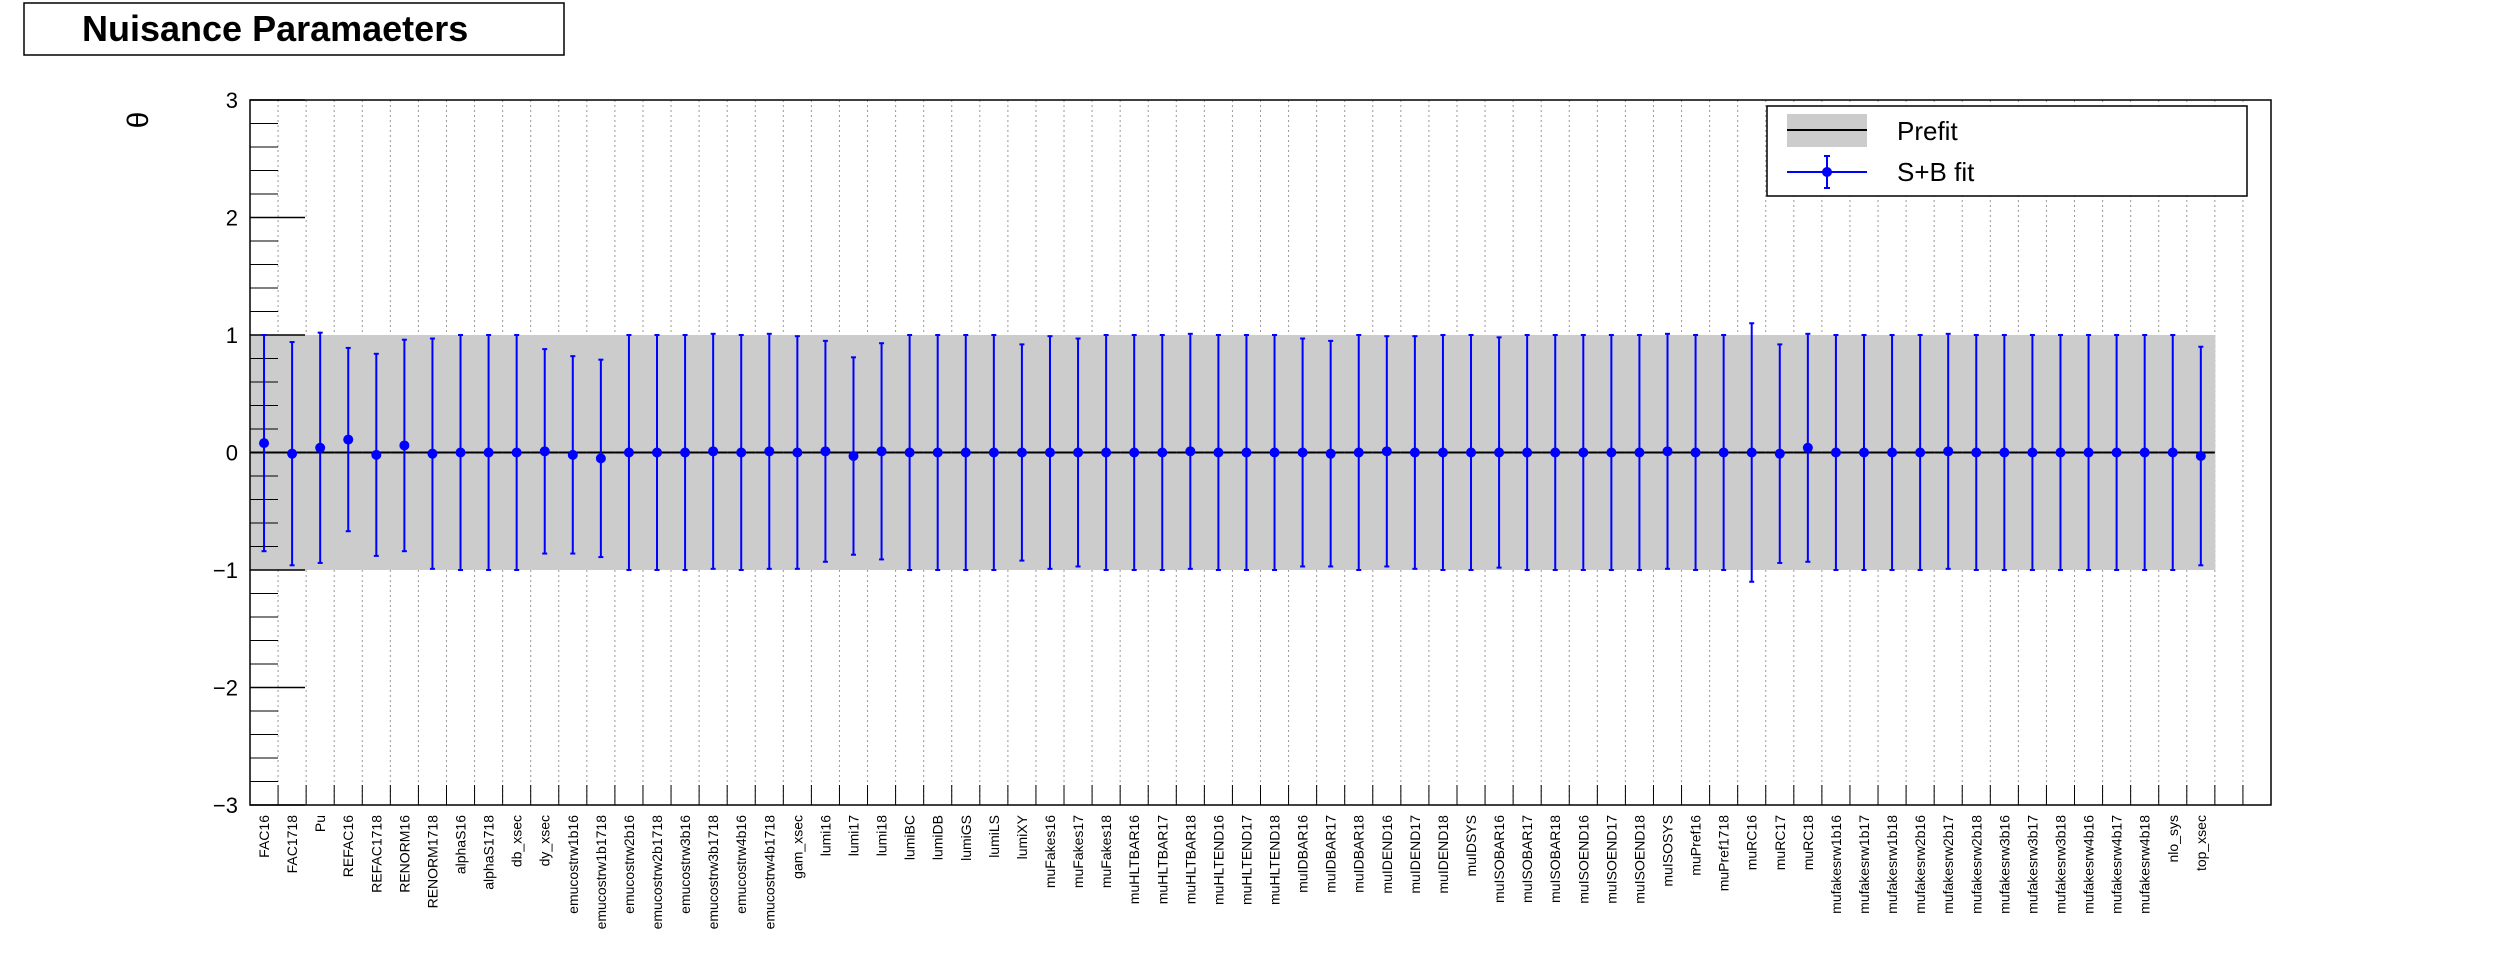  Describe the element at coordinates (1303, 854) in the screenshot. I see `x-tick-label: muIDBAR16` at that location.